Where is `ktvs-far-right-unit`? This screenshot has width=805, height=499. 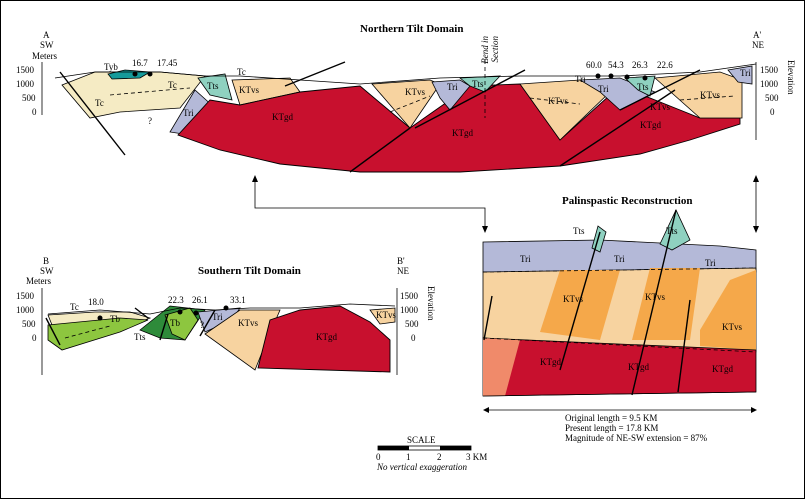 ktvs-far-right-unit is located at coordinates (698, 95).